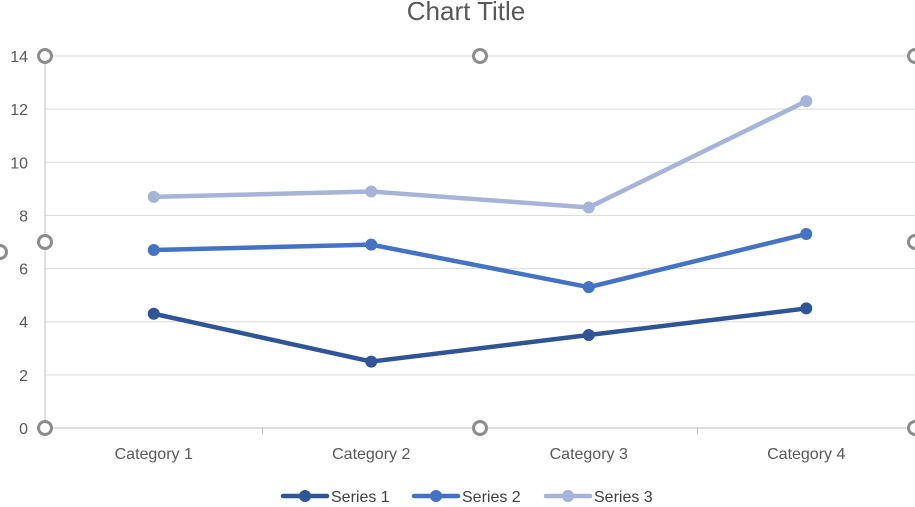  Describe the element at coordinates (23, 376) in the screenshot. I see `y-tick-label: 2` at that location.